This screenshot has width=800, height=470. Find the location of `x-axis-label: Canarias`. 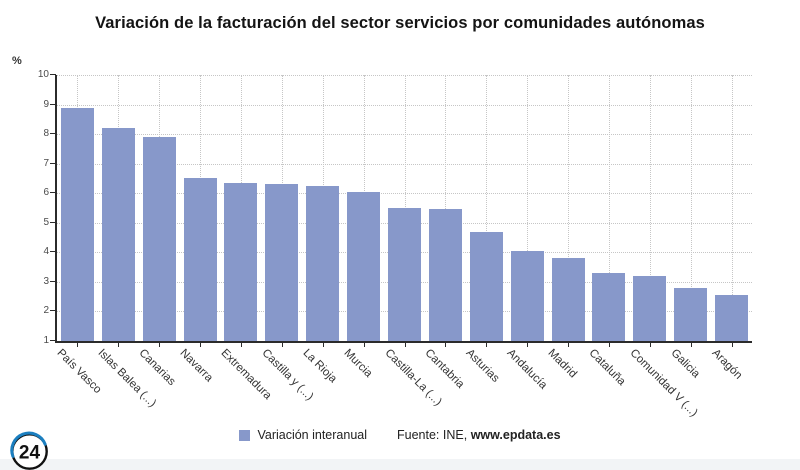

x-axis-label: Canarias is located at coordinates (157, 368).